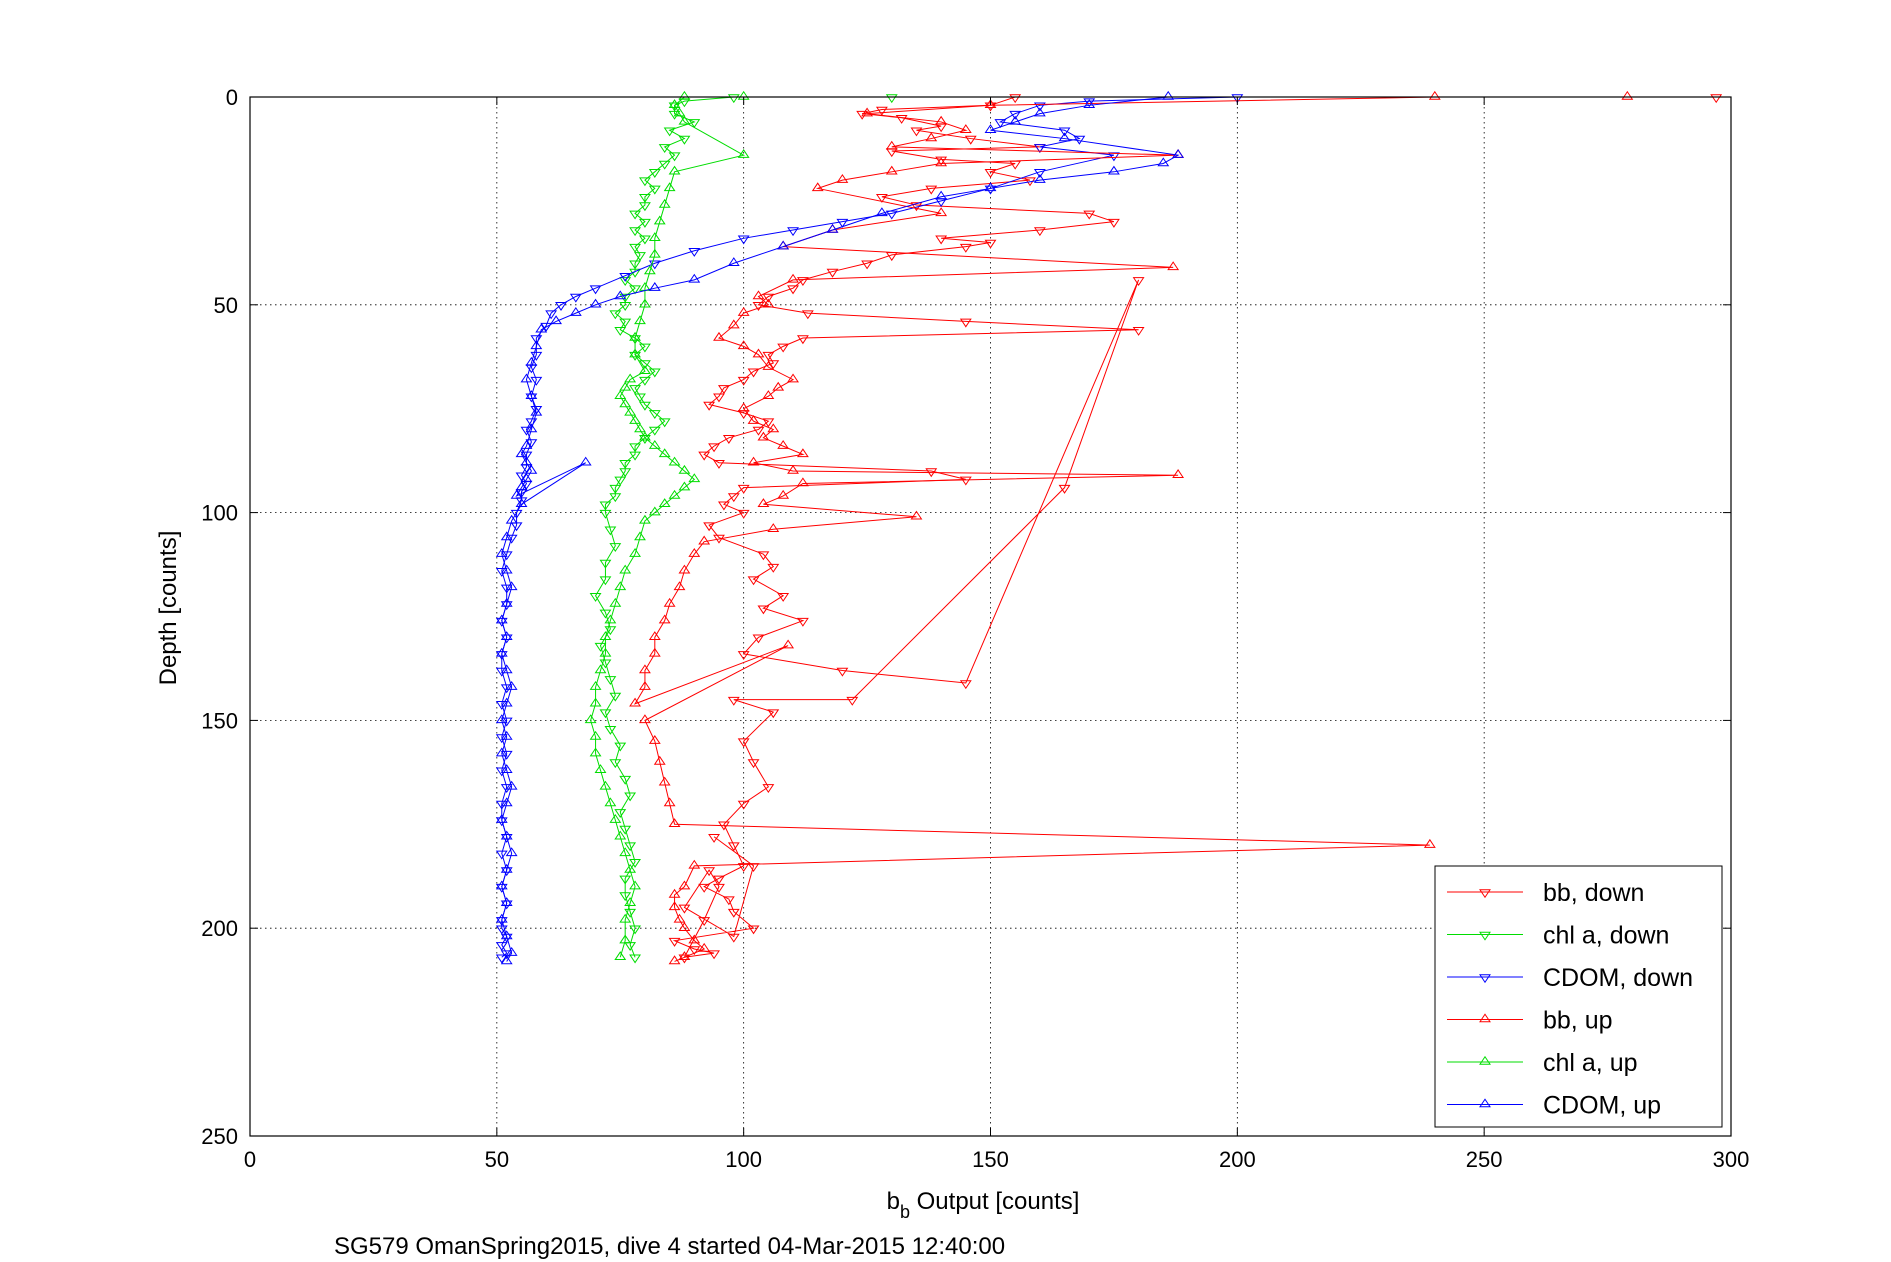  I want to click on y-tick-label: 250, so click(219, 1136).